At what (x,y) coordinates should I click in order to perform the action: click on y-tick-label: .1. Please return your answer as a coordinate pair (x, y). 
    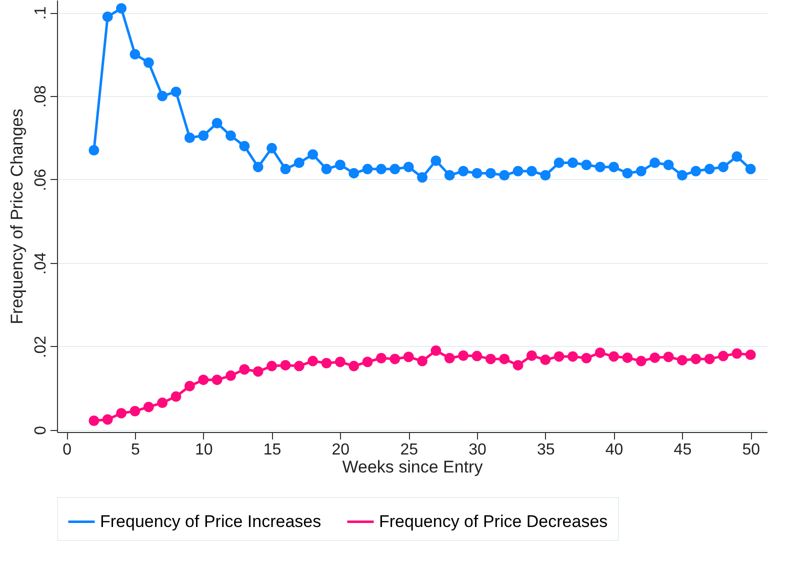
    Looking at the image, I should click on (41, 13).